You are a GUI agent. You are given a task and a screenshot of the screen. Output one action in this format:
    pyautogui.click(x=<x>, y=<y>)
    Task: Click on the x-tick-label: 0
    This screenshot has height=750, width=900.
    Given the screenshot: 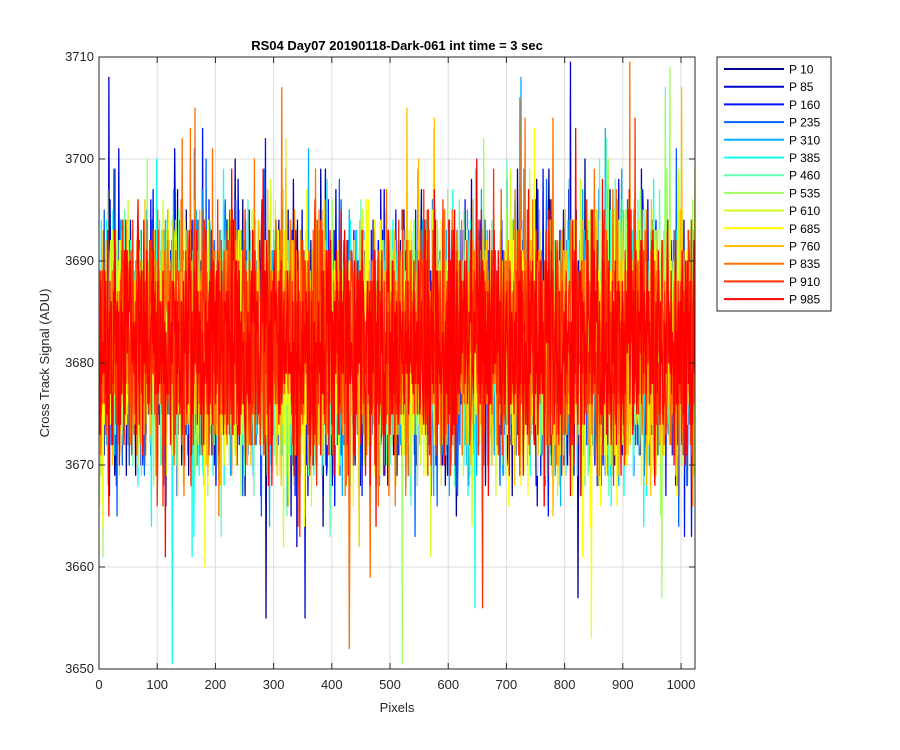 What is the action you would take?
    pyautogui.click(x=98, y=684)
    